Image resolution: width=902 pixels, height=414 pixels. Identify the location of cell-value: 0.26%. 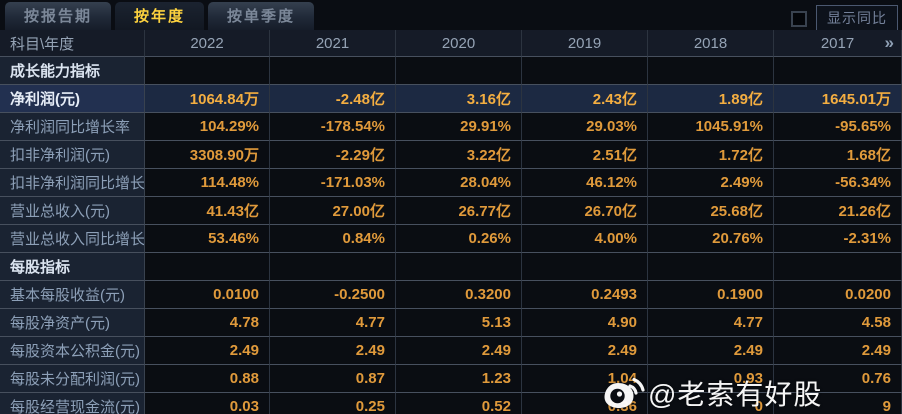
(459, 239).